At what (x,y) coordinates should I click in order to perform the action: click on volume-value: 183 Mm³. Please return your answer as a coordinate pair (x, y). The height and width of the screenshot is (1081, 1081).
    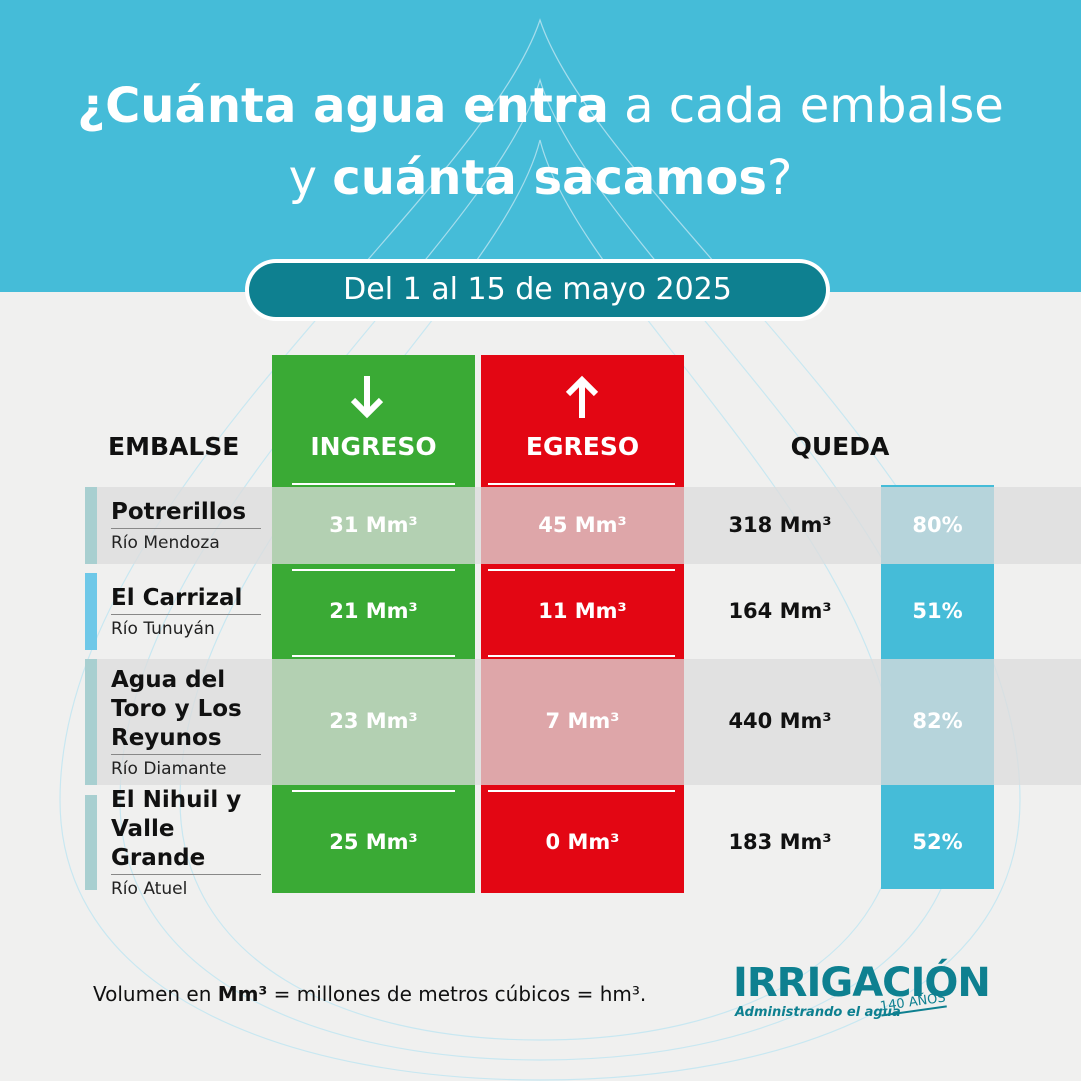
    Looking at the image, I should click on (780, 841).